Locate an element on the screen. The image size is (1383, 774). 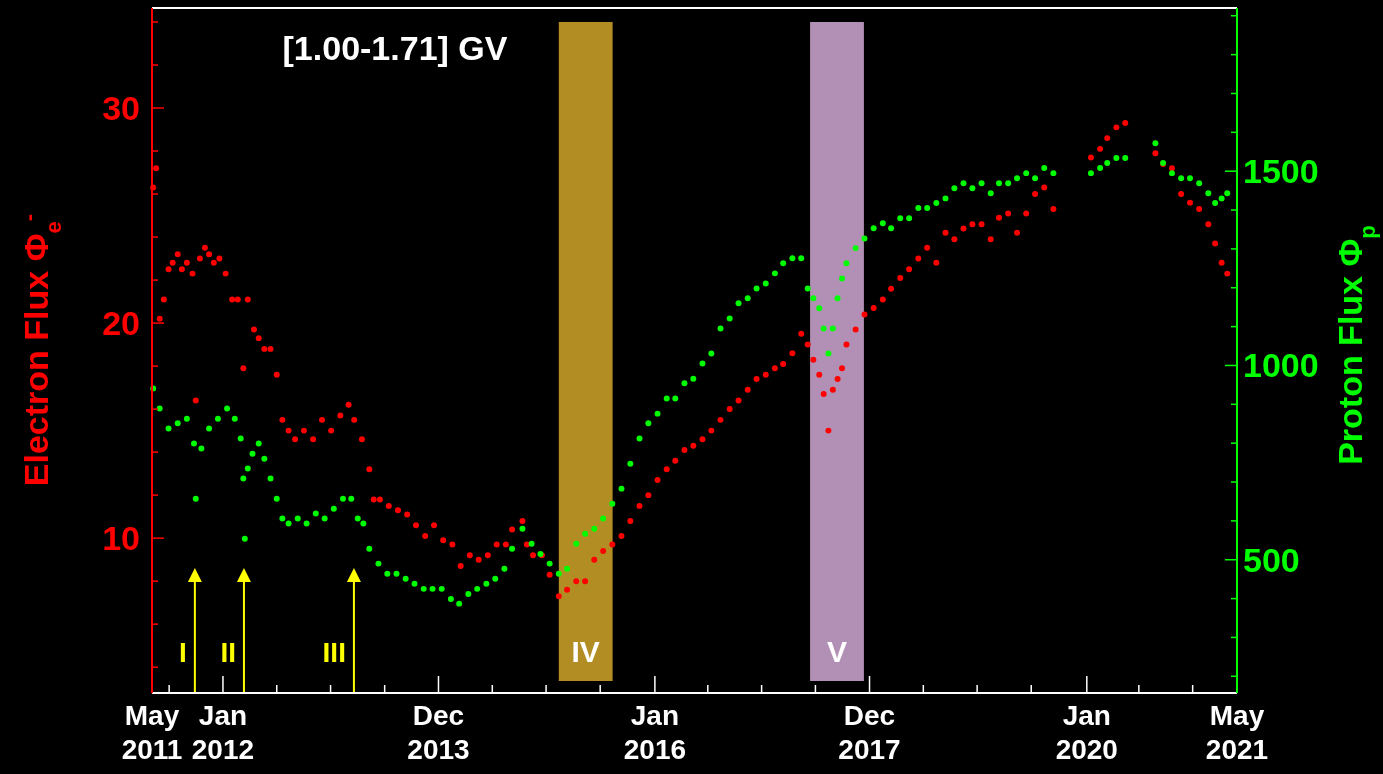
y2-tick-label: 1000 is located at coordinates (1281, 365).